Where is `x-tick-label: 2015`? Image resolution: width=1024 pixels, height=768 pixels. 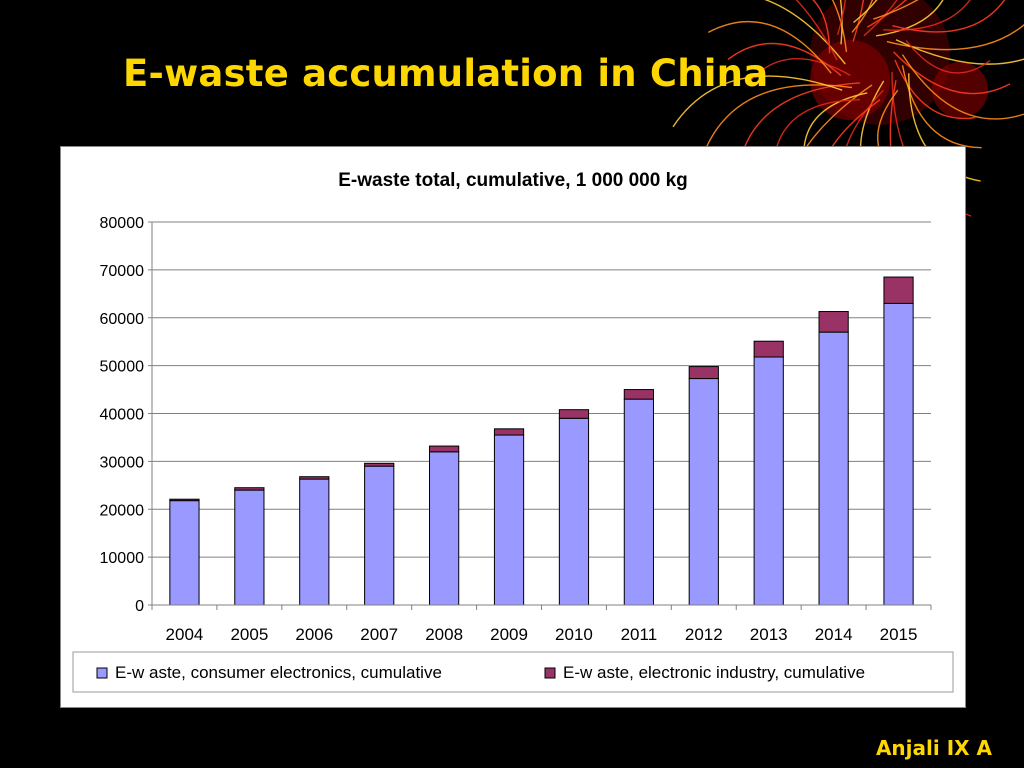 x-tick-label: 2015 is located at coordinates (899, 634).